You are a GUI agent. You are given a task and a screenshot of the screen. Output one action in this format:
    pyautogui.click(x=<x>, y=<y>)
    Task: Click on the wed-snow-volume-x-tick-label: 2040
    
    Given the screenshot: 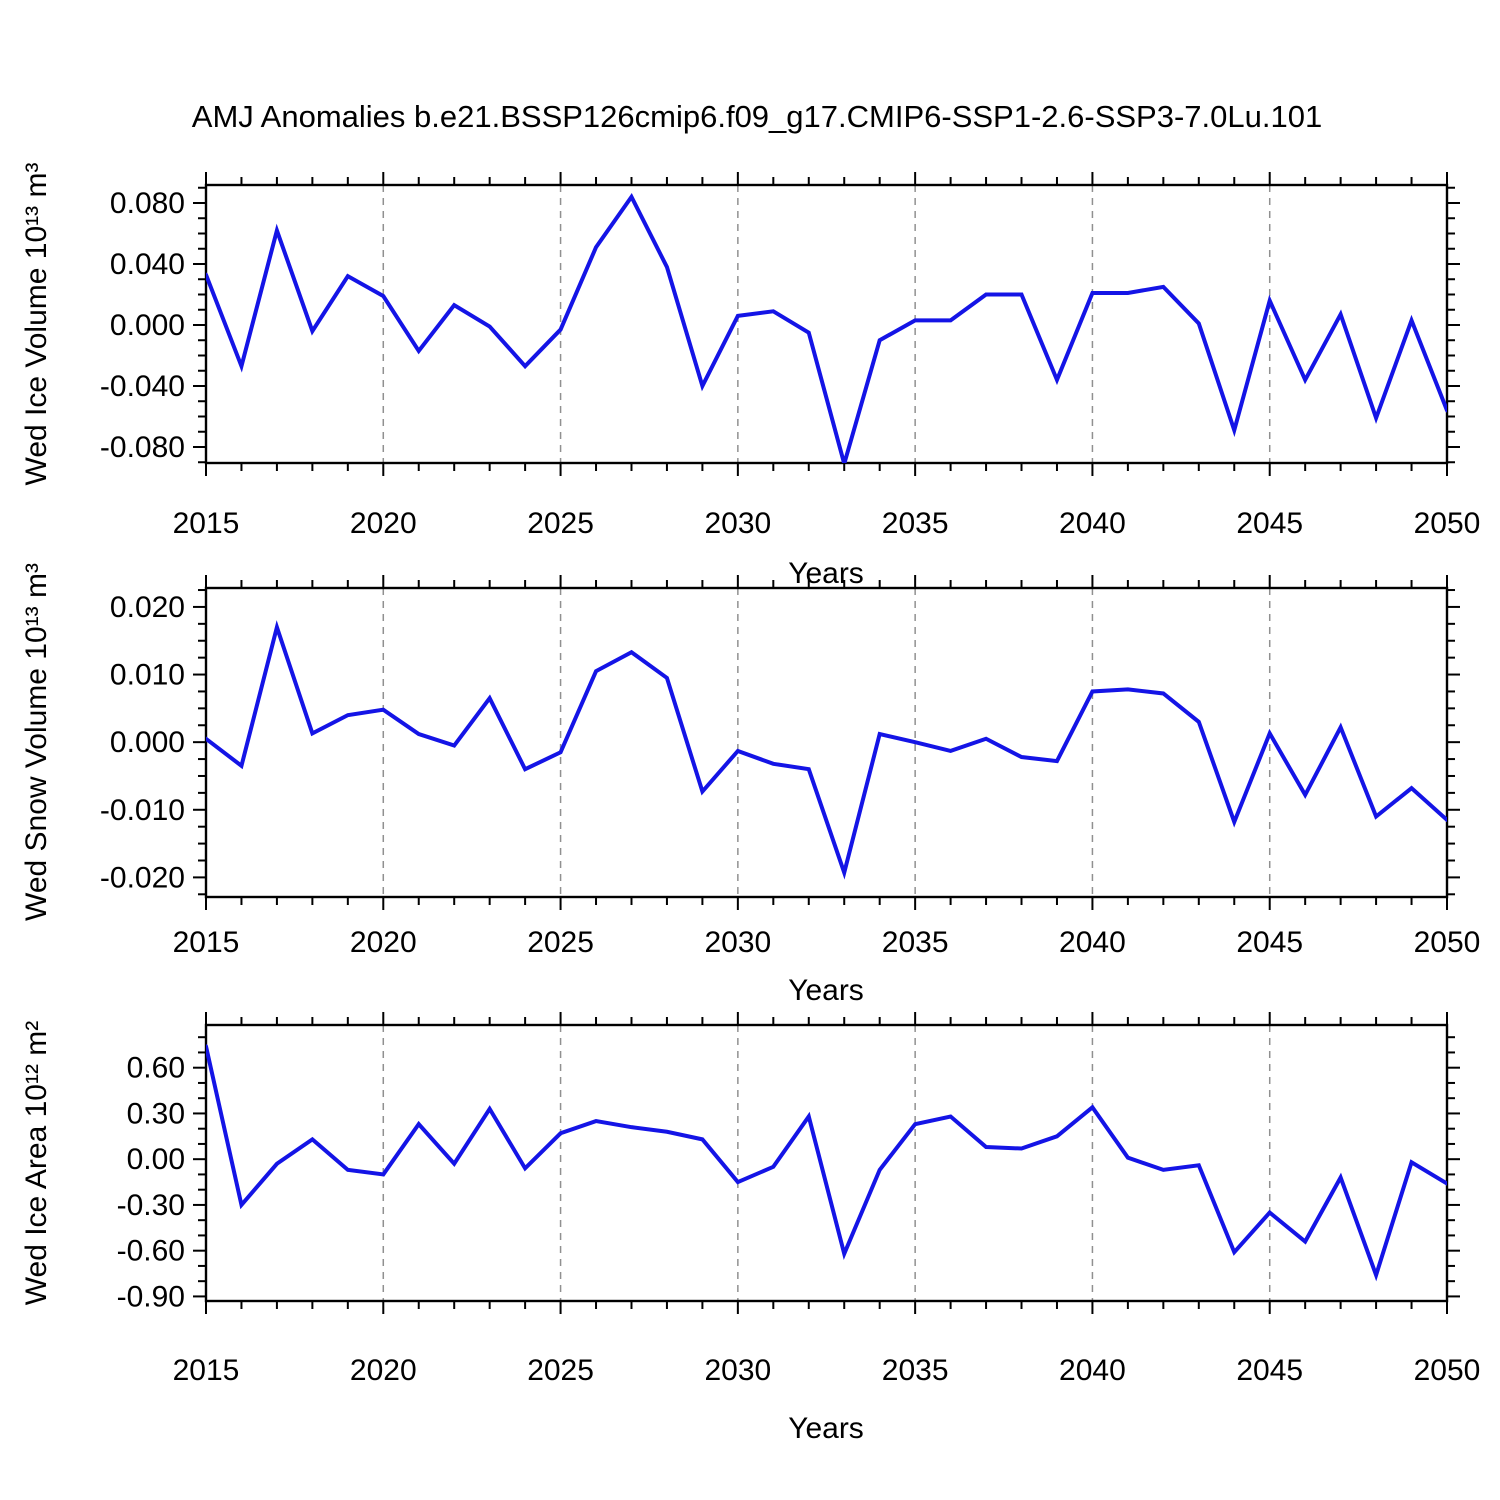 What is the action you would take?
    pyautogui.click(x=1092, y=942)
    